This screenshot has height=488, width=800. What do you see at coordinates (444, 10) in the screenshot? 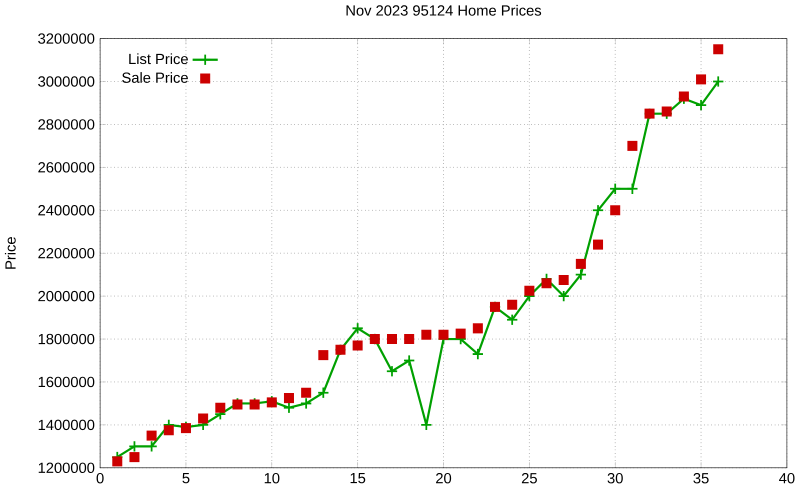
I see `chart-title: Nov 2023 95124 Home Prices` at bounding box center [444, 10].